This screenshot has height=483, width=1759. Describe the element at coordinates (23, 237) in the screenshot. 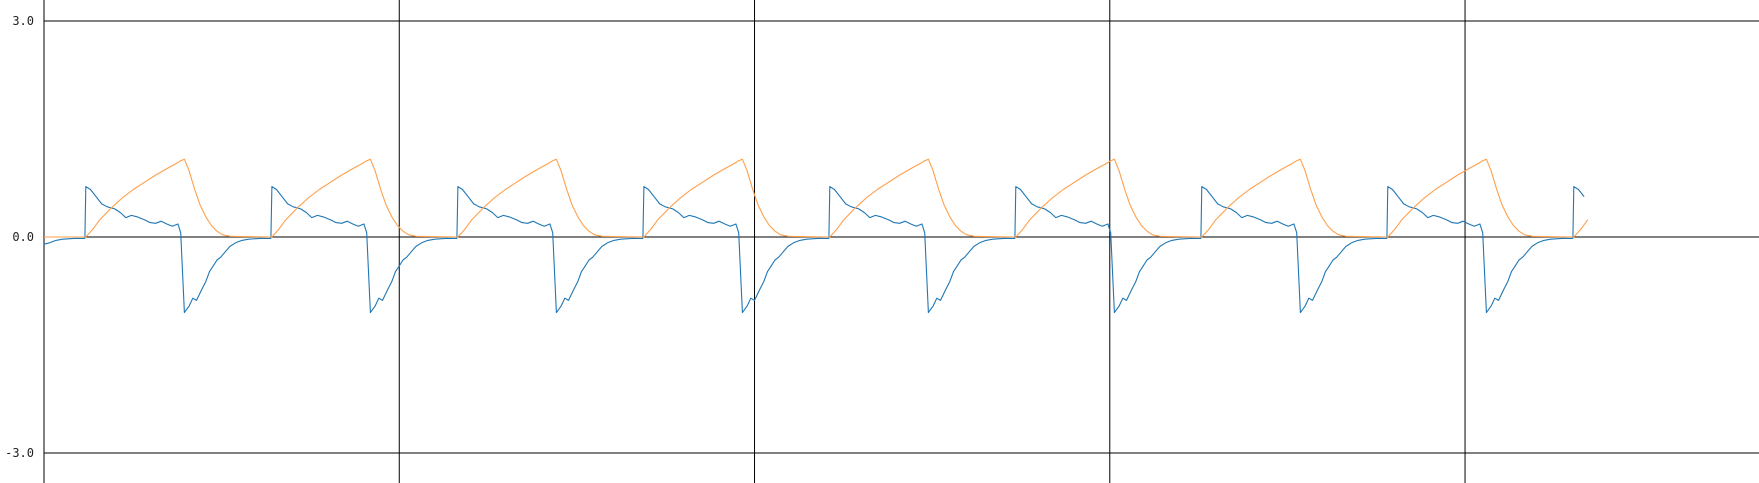

I see `y-tick-label: 0.0` at that location.